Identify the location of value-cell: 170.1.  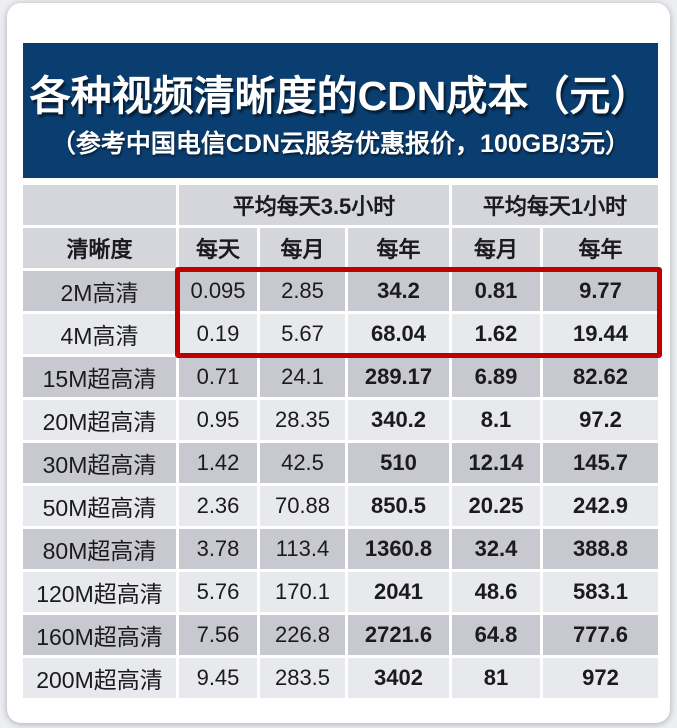
(302, 592).